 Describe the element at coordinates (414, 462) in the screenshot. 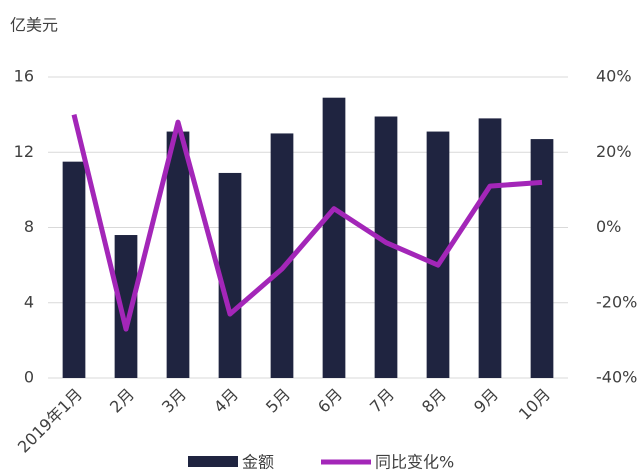

I see `legend-label: 同比变化%` at that location.